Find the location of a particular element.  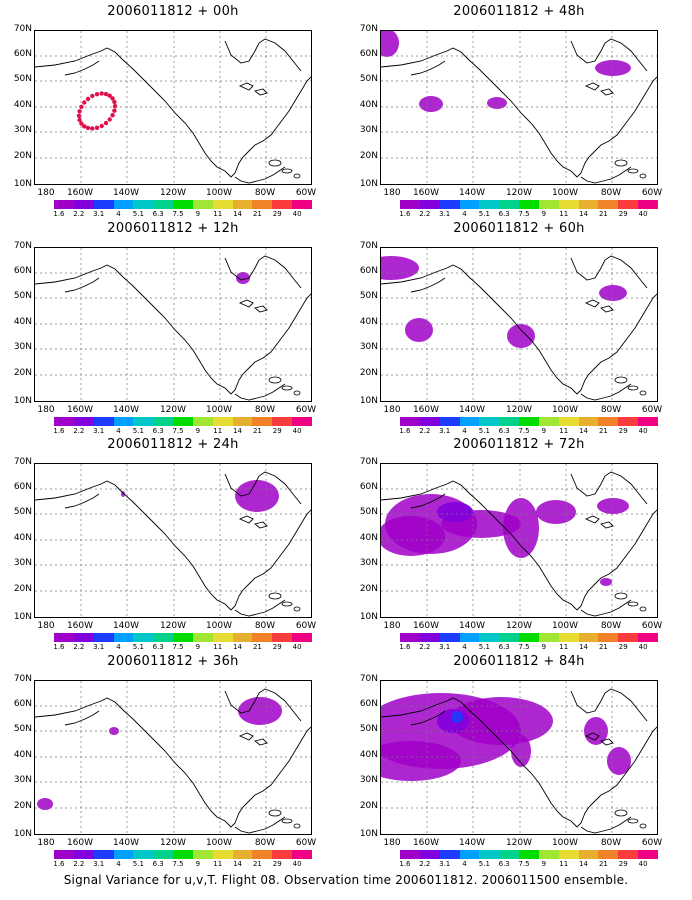

latitude-label: 40N is located at coordinates (22, 755).